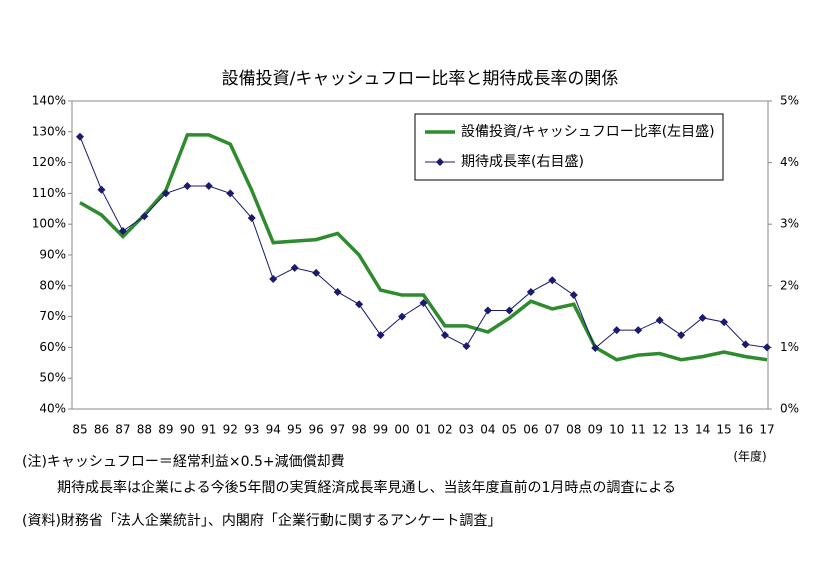 The width and height of the screenshot is (839, 584). Describe the element at coordinates (444, 430) in the screenshot. I see `x-tick-label: 02` at that location.